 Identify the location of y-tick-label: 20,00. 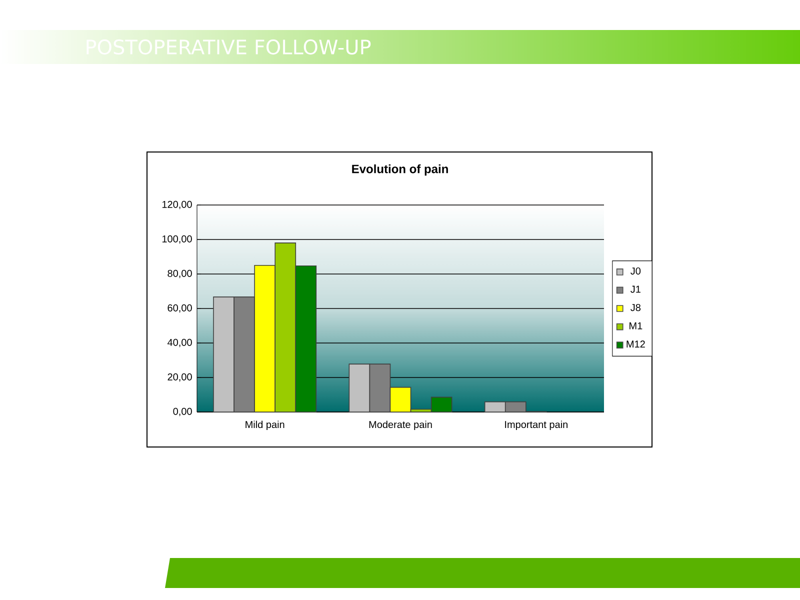
(180, 377).